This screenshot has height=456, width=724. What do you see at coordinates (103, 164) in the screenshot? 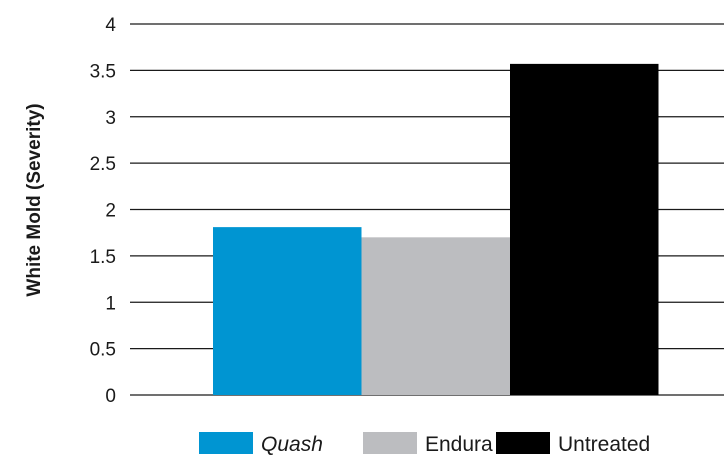
I see `y-tick-label: 2.5` at bounding box center [103, 164].